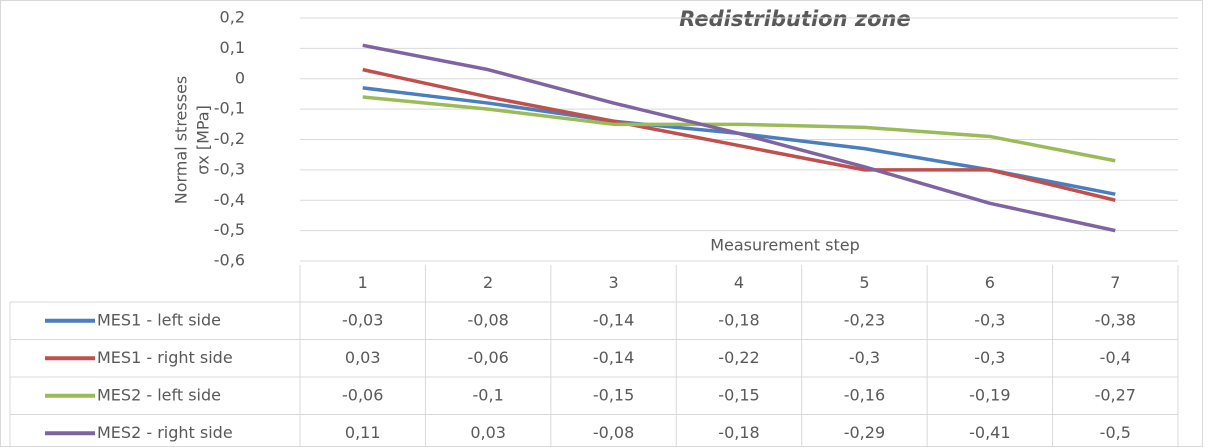 The image size is (1213, 447). Describe the element at coordinates (229, 168) in the screenshot. I see `y-tick-label: -0,3` at that location.